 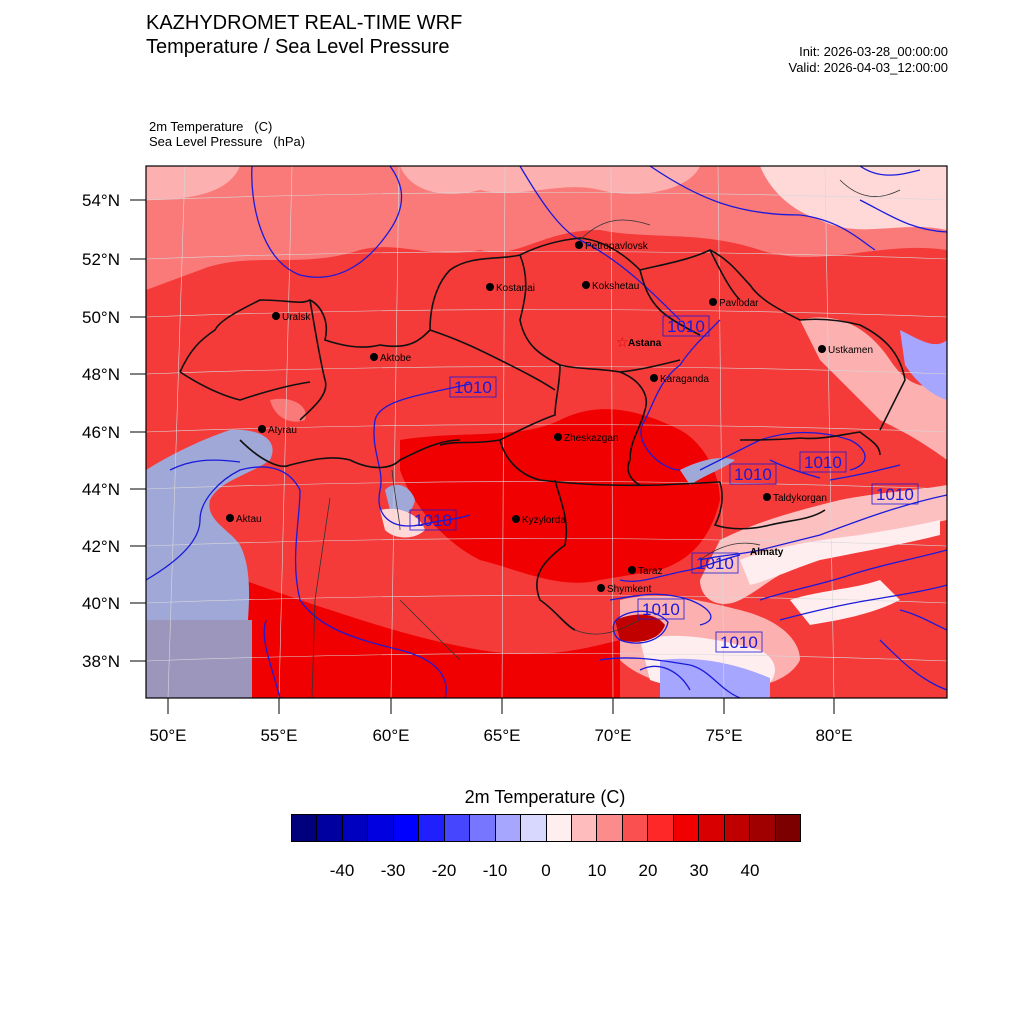 What do you see at coordinates (612, 735) in the screenshot?
I see `lon-label: 70°E` at bounding box center [612, 735].